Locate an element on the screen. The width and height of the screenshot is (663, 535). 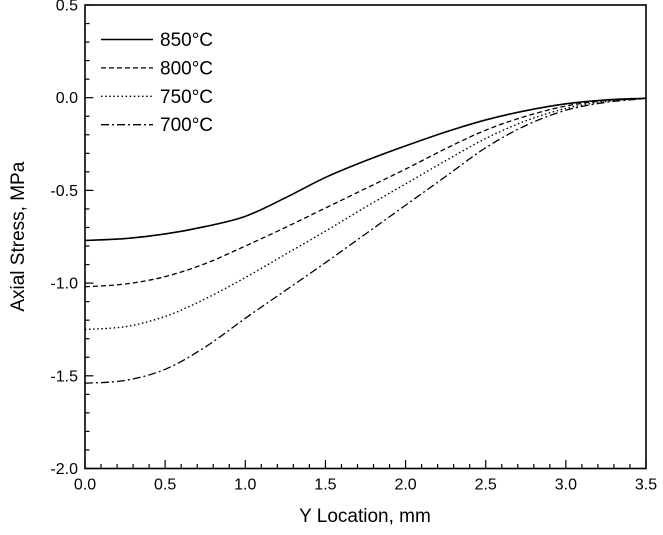
legend: 850°C 800°C 750°C 700°C is located at coordinates (157, 83).